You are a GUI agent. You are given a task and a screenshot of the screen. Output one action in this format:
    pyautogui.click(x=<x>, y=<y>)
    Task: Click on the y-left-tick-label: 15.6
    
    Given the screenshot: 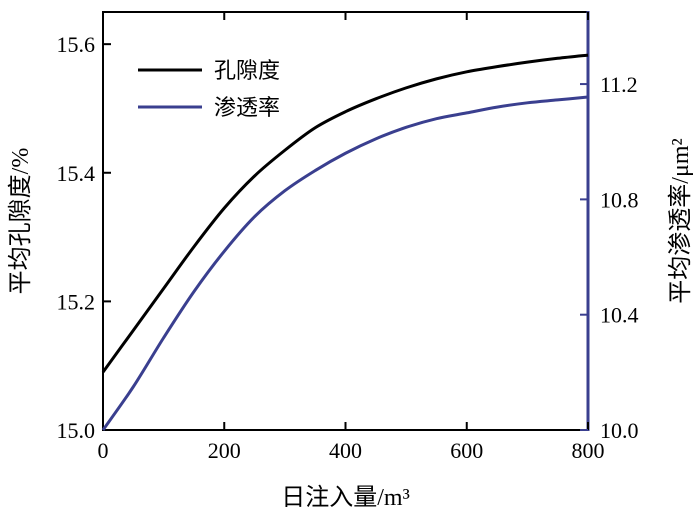 What is the action you would take?
    pyautogui.click(x=76, y=44)
    